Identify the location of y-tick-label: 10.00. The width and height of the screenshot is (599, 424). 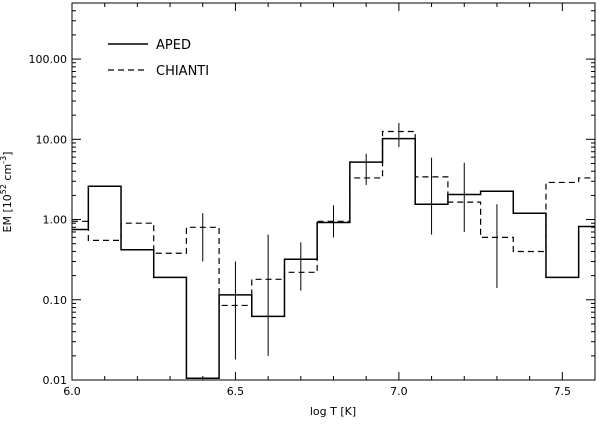
(52, 139).